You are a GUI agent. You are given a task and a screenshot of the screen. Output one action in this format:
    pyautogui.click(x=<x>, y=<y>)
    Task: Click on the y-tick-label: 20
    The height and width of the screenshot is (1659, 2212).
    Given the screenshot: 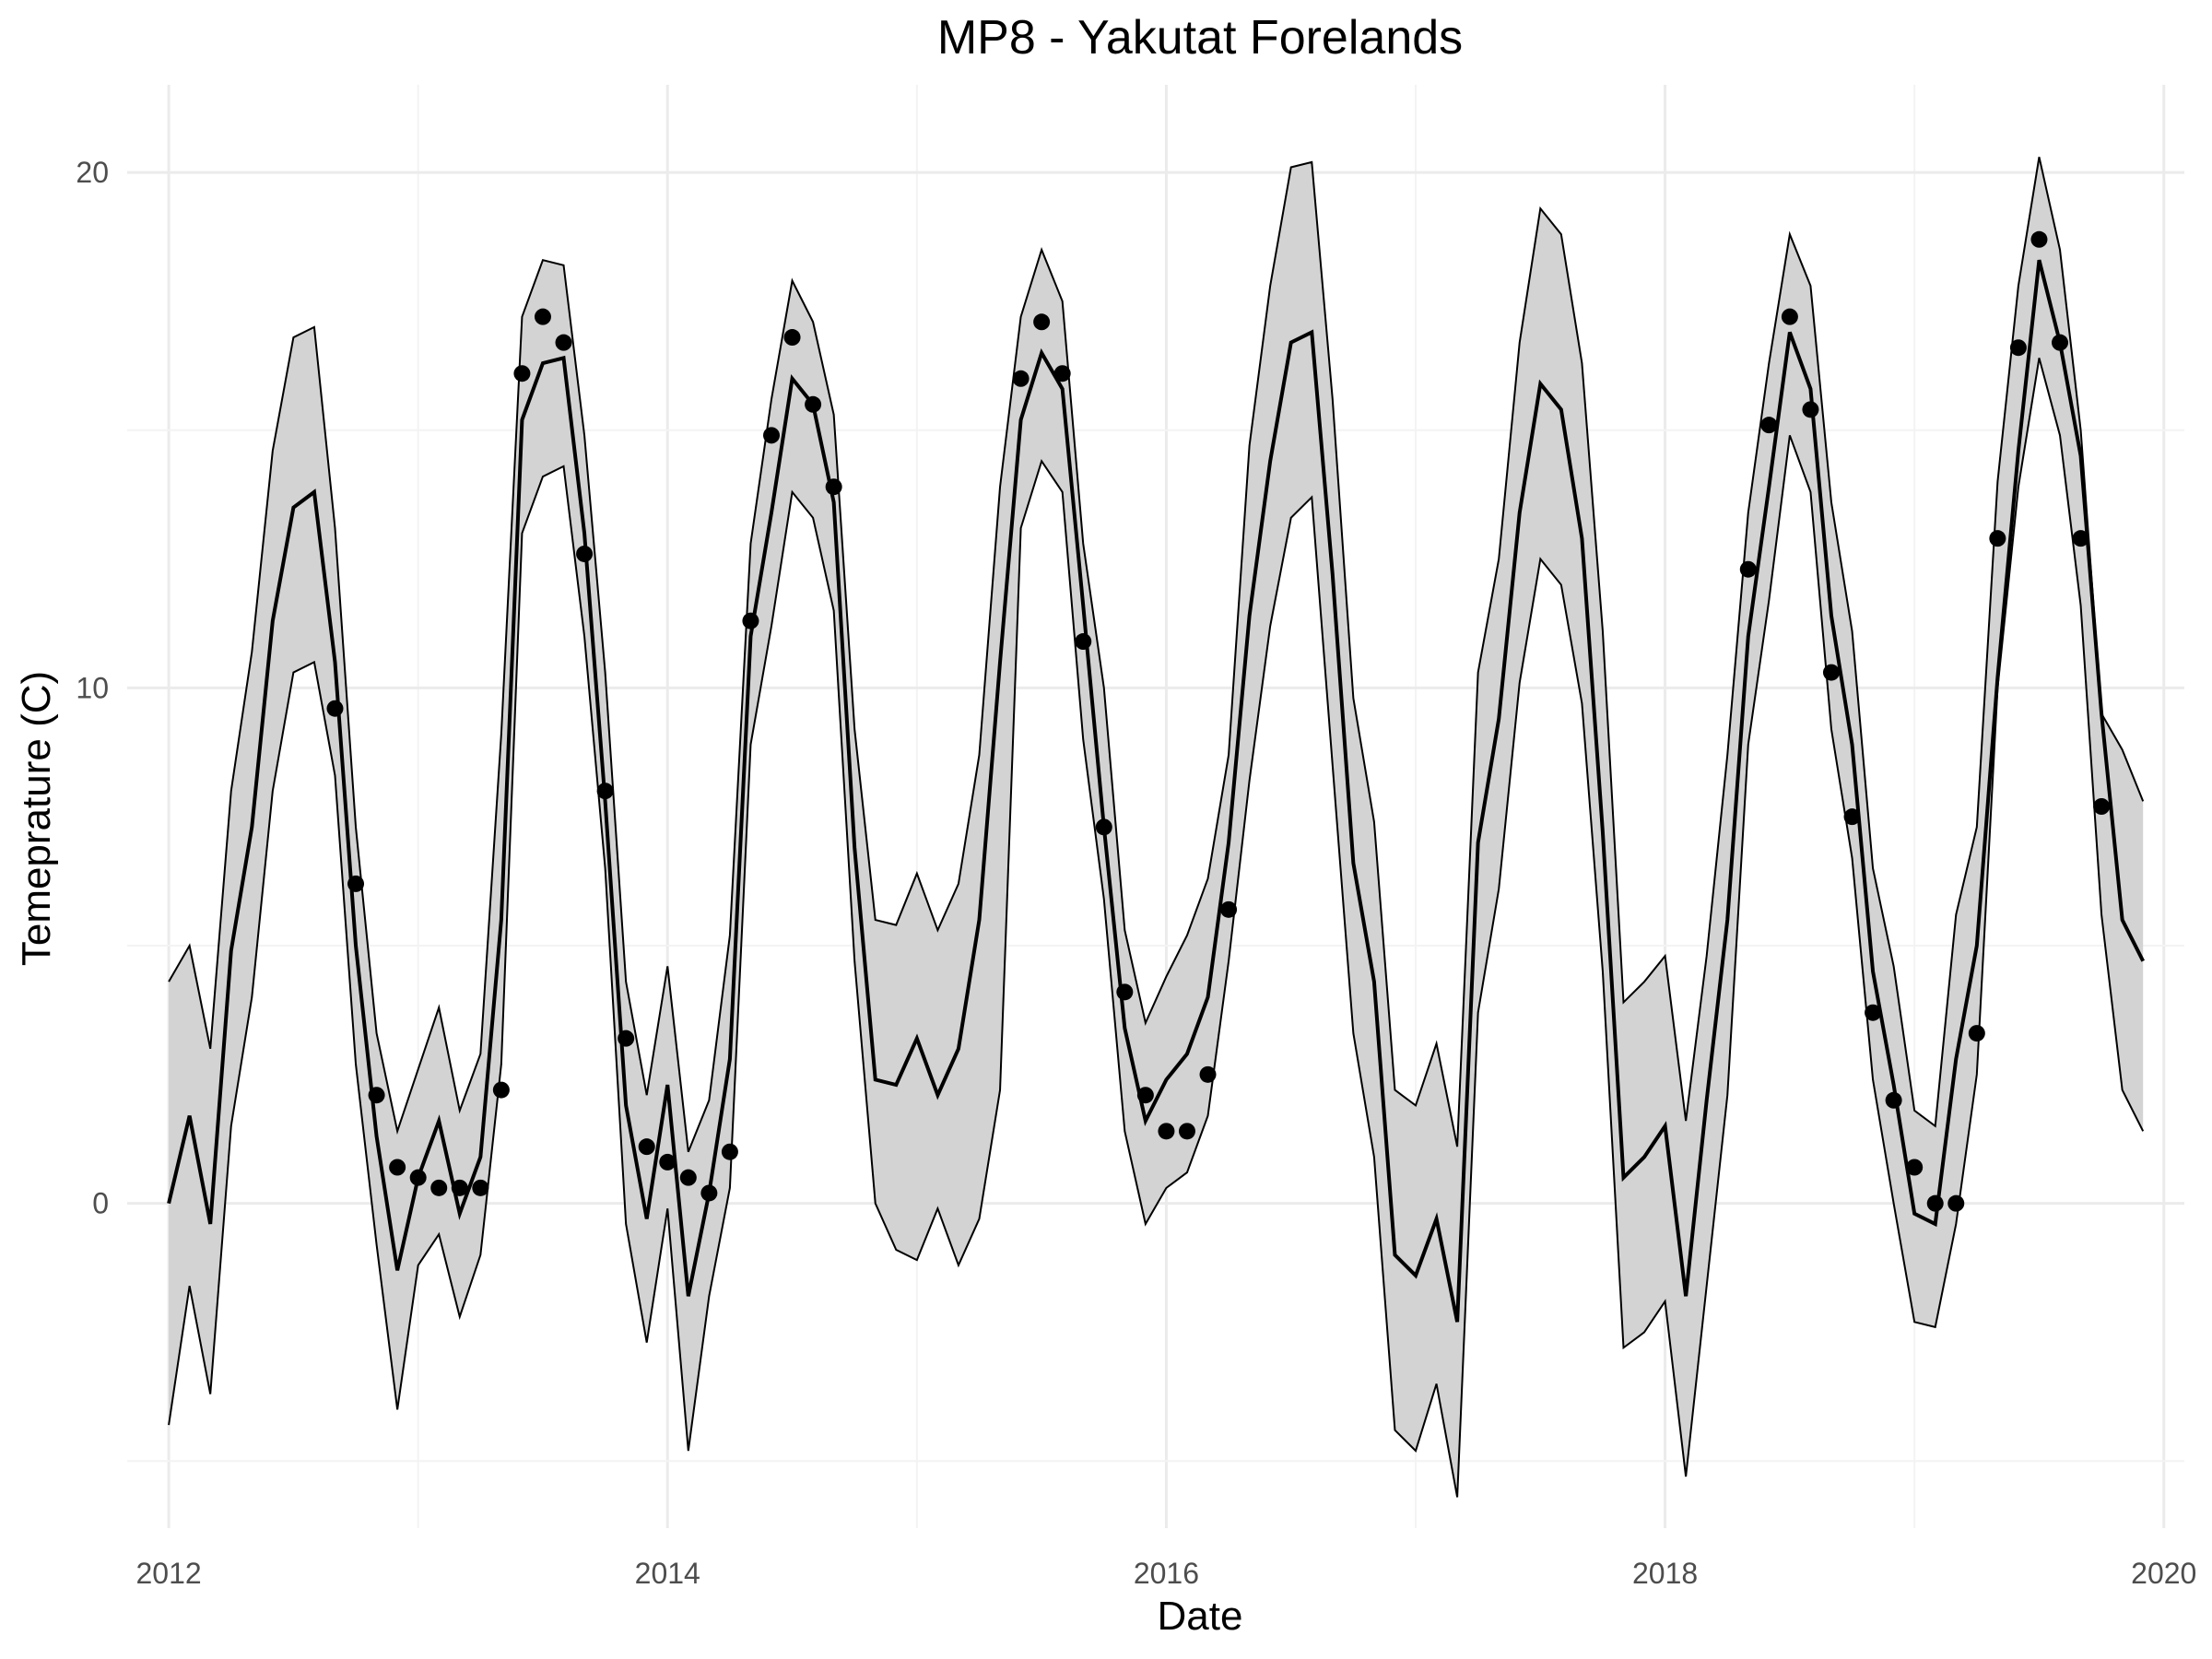 What is the action you would take?
    pyautogui.click(x=92, y=172)
    